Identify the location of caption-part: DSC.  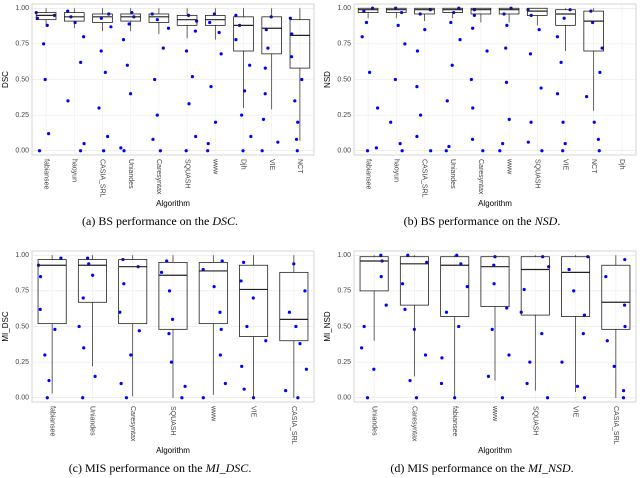
(223, 221).